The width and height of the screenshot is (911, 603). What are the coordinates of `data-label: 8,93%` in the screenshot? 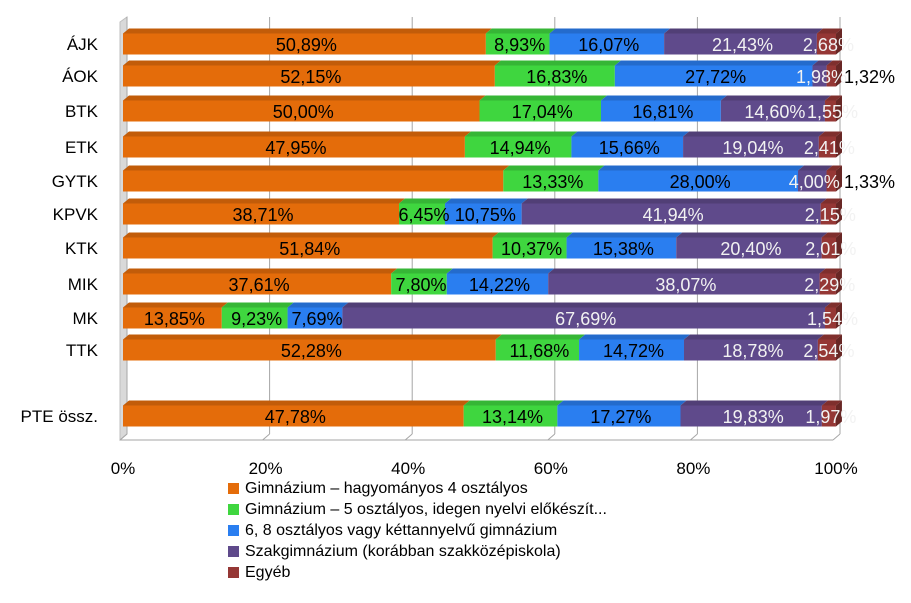 It's located at (519, 45).